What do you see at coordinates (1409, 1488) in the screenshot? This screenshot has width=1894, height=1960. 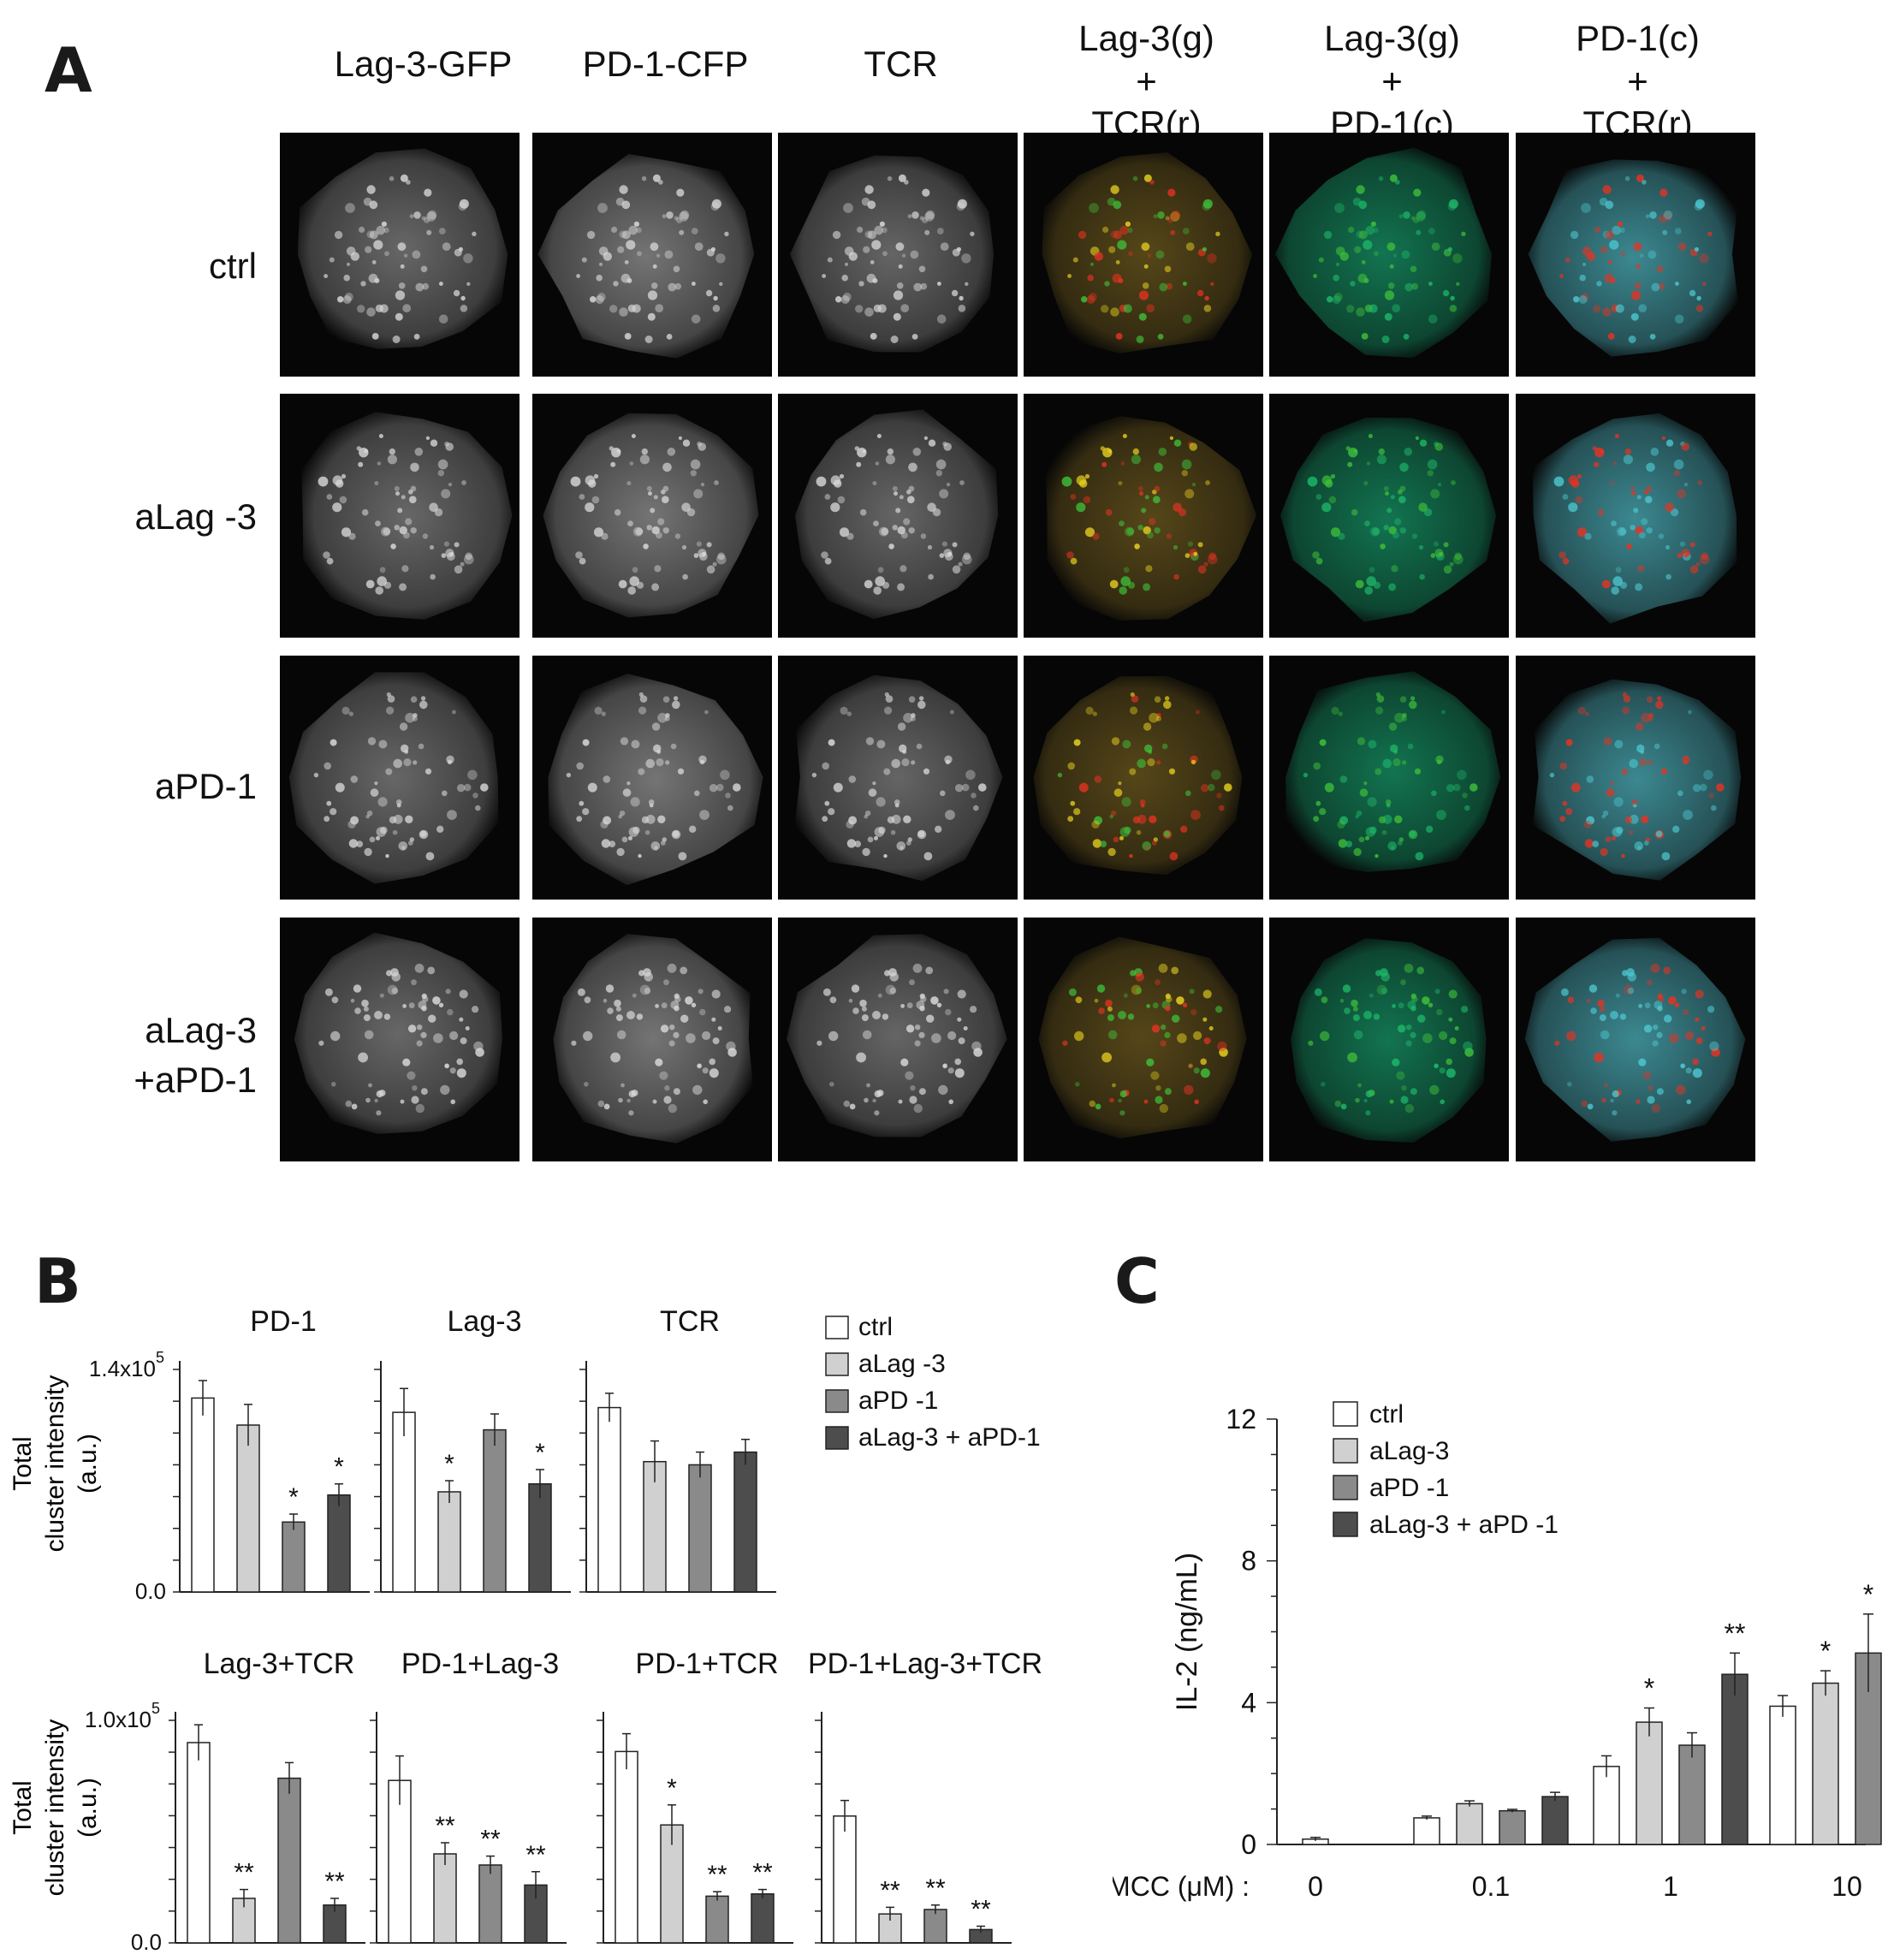 I see `legend-label: aPD -1` at bounding box center [1409, 1488].